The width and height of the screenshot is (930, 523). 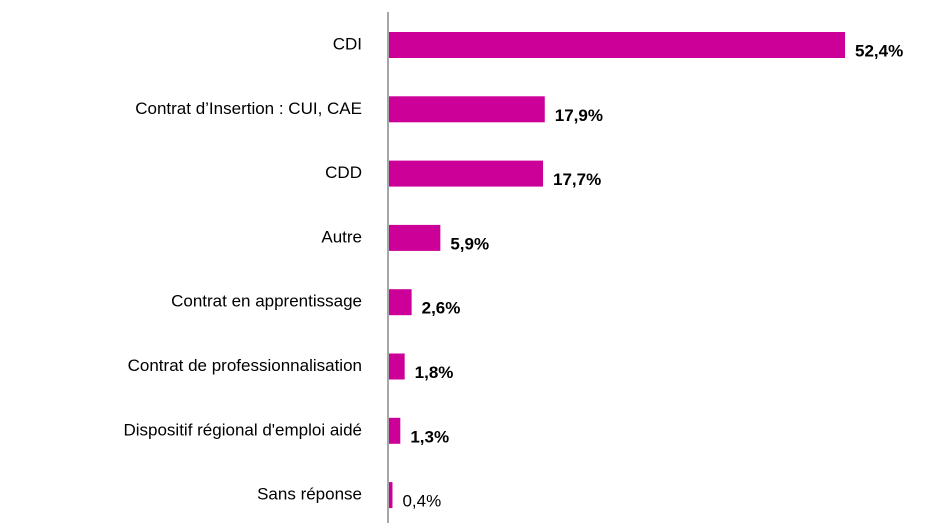 What do you see at coordinates (347, 43) in the screenshot?
I see `category-label: CDI` at bounding box center [347, 43].